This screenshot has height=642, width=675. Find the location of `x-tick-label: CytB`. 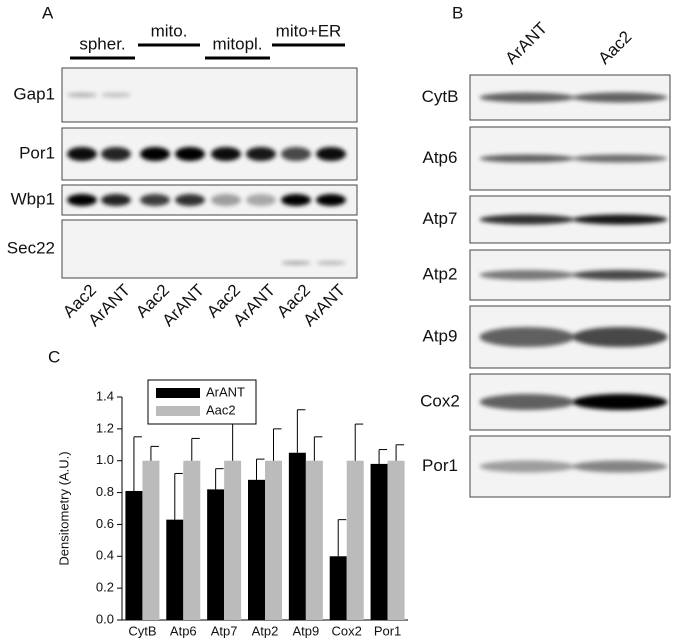

x-tick-label: CytB is located at coordinates (142, 630).